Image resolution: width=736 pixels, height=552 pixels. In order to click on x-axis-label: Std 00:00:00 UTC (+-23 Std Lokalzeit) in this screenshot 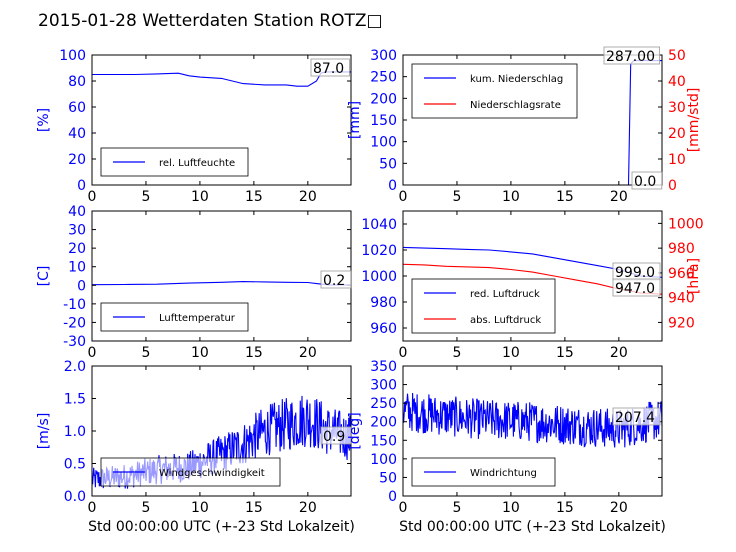, I will do `click(221, 527)`.